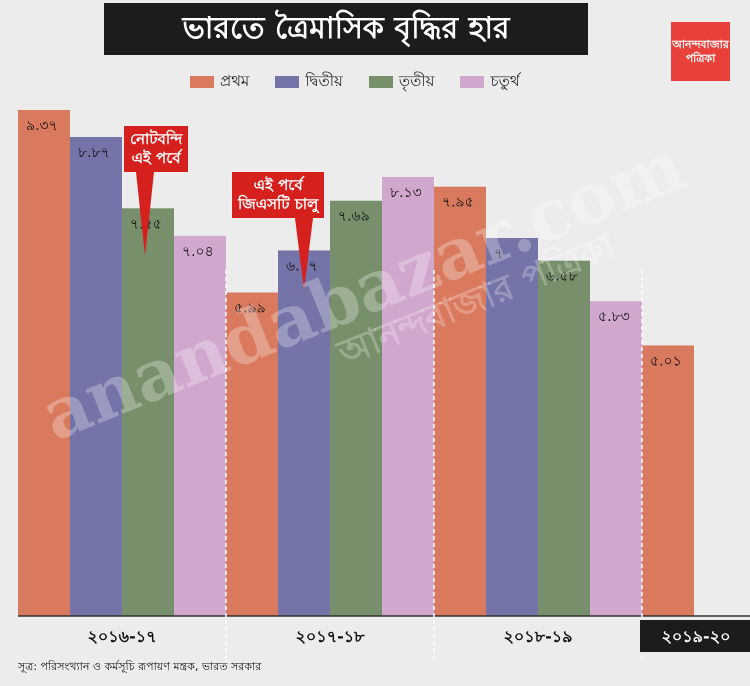 The width and height of the screenshot is (750, 686). What do you see at coordinates (562, 277) in the screenshot?
I see `bar-value-label: ৬.৫৮` at bounding box center [562, 277].